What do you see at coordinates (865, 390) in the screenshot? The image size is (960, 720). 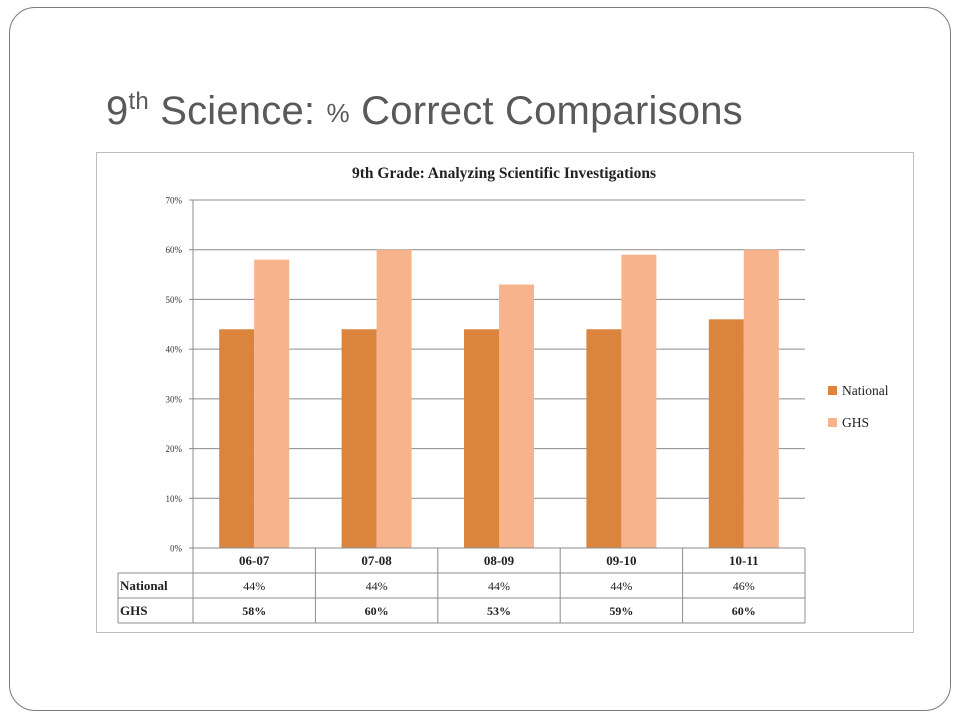 I see `legend-label: National` at bounding box center [865, 390].